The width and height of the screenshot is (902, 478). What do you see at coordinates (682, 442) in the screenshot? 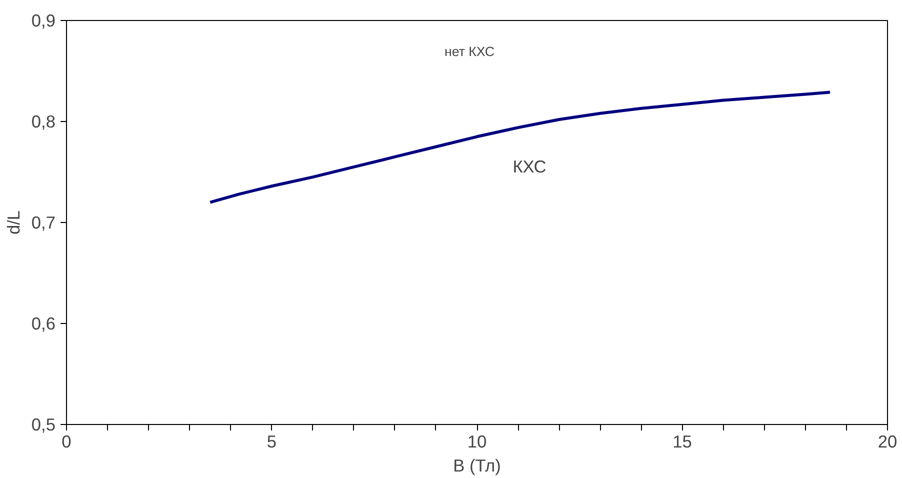
I see `x-tick-label: 15` at bounding box center [682, 442].